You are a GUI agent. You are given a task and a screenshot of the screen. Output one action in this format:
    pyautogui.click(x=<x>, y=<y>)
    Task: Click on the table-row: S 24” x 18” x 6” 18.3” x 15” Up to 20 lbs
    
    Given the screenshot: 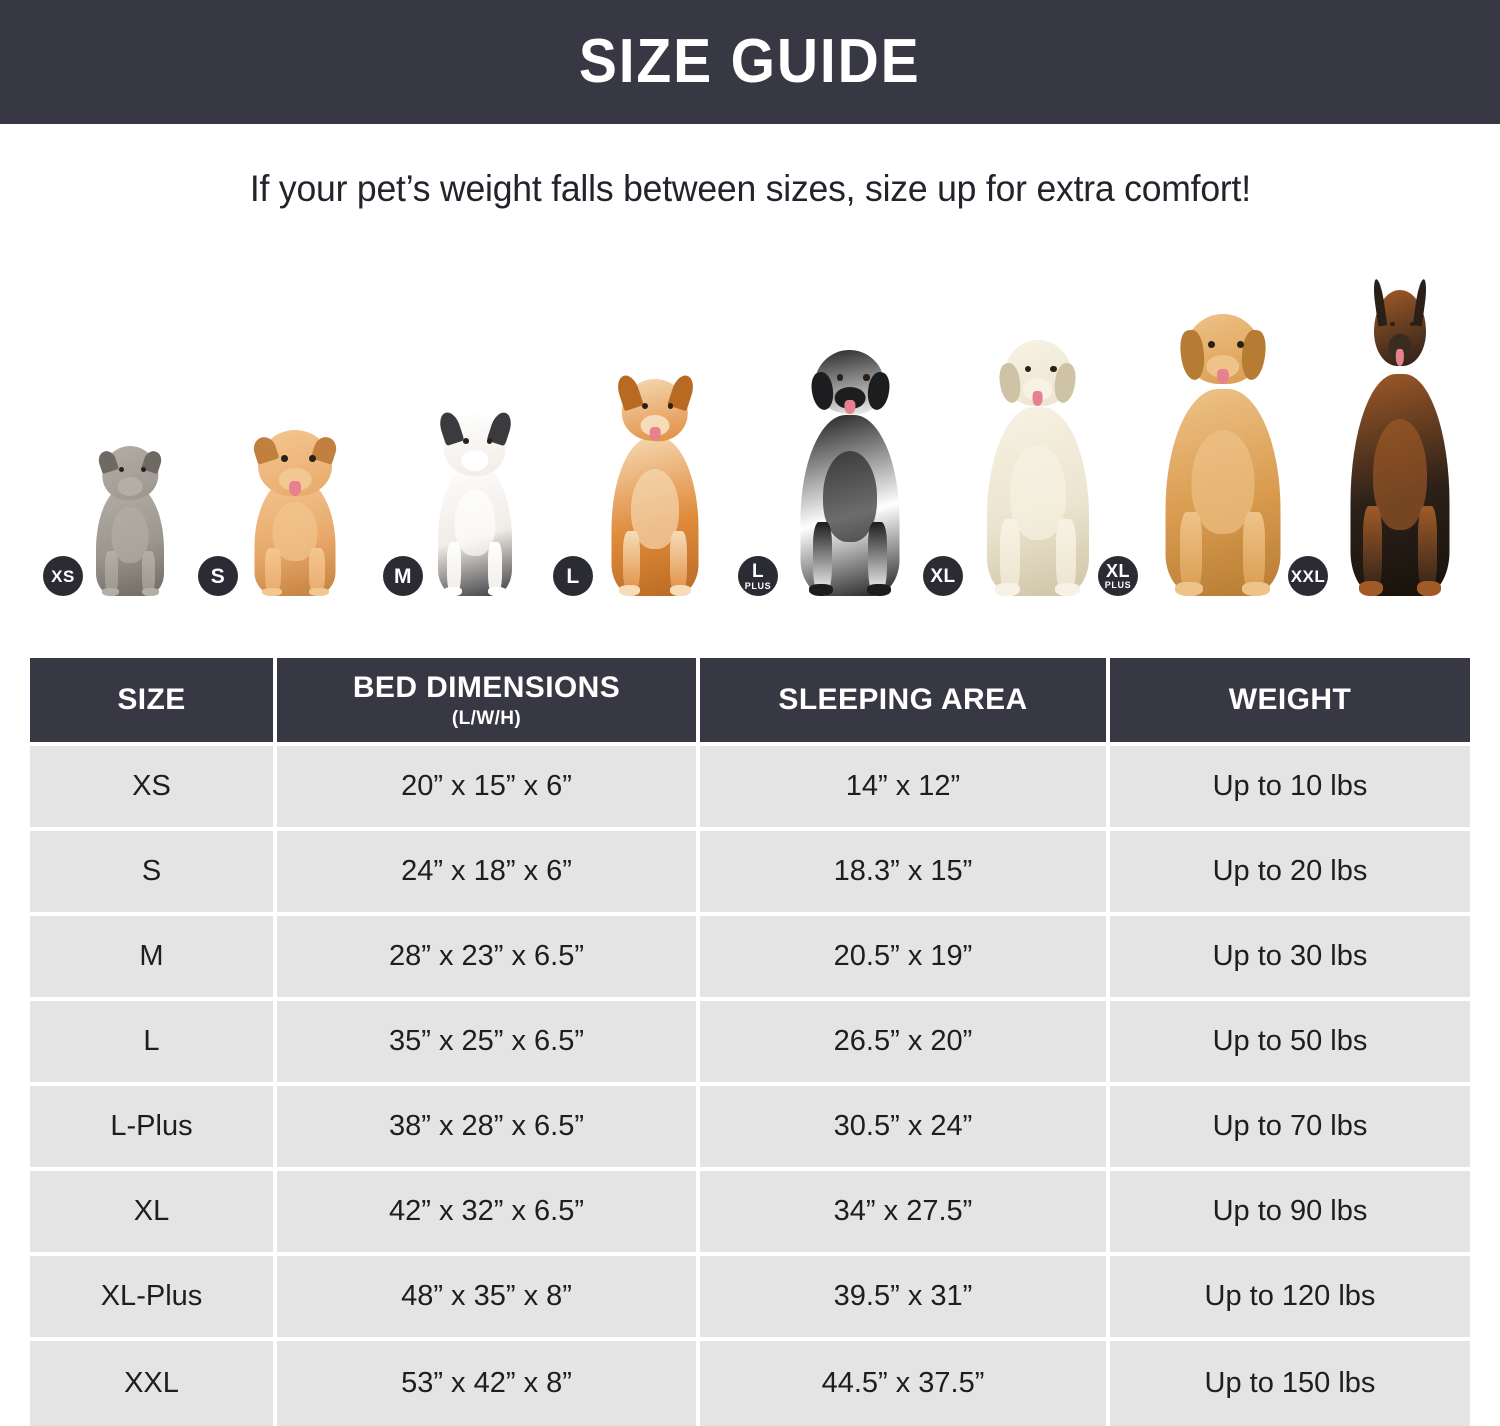 What is the action you would take?
    pyautogui.click(x=750, y=873)
    